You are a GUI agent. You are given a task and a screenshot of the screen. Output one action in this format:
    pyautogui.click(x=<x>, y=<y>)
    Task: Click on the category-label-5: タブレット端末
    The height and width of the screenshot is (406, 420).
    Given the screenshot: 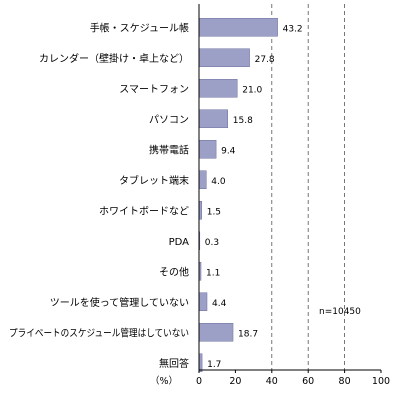 What is the action you would take?
    pyautogui.click(x=154, y=180)
    